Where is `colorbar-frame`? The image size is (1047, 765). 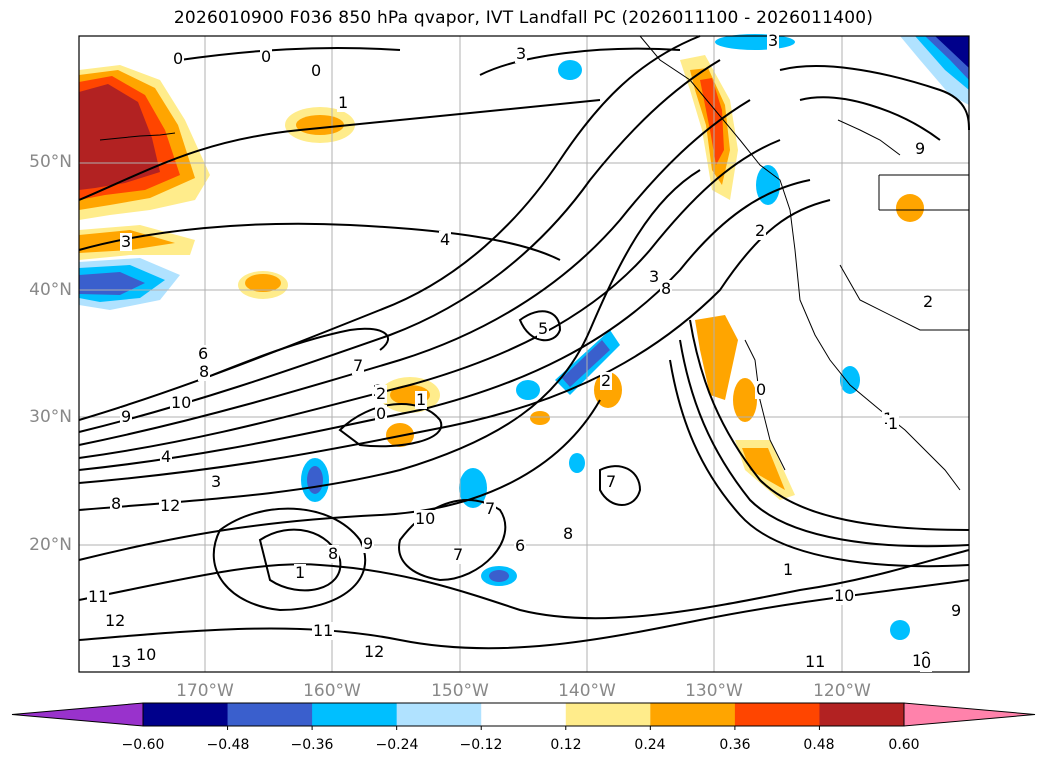
colorbar-frame is located at coordinates (523, 714).